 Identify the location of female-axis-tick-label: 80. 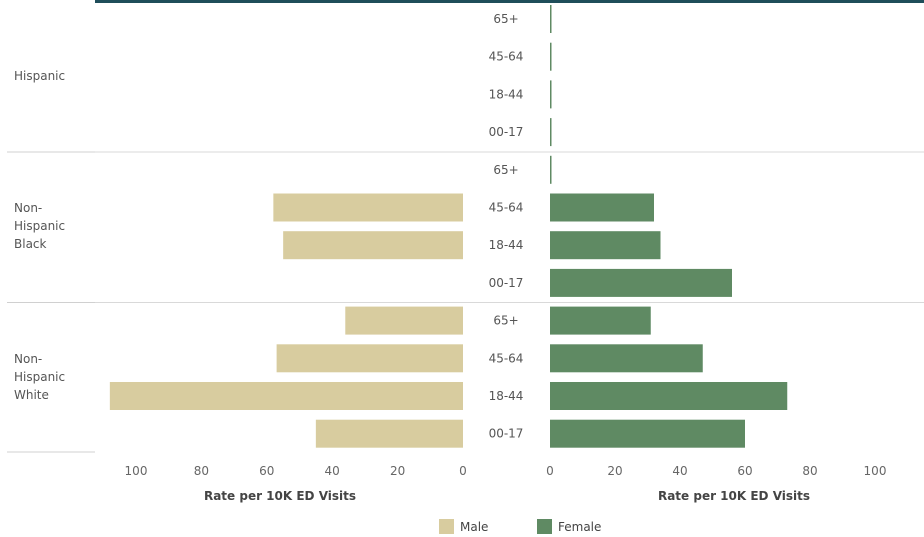
(809, 471).